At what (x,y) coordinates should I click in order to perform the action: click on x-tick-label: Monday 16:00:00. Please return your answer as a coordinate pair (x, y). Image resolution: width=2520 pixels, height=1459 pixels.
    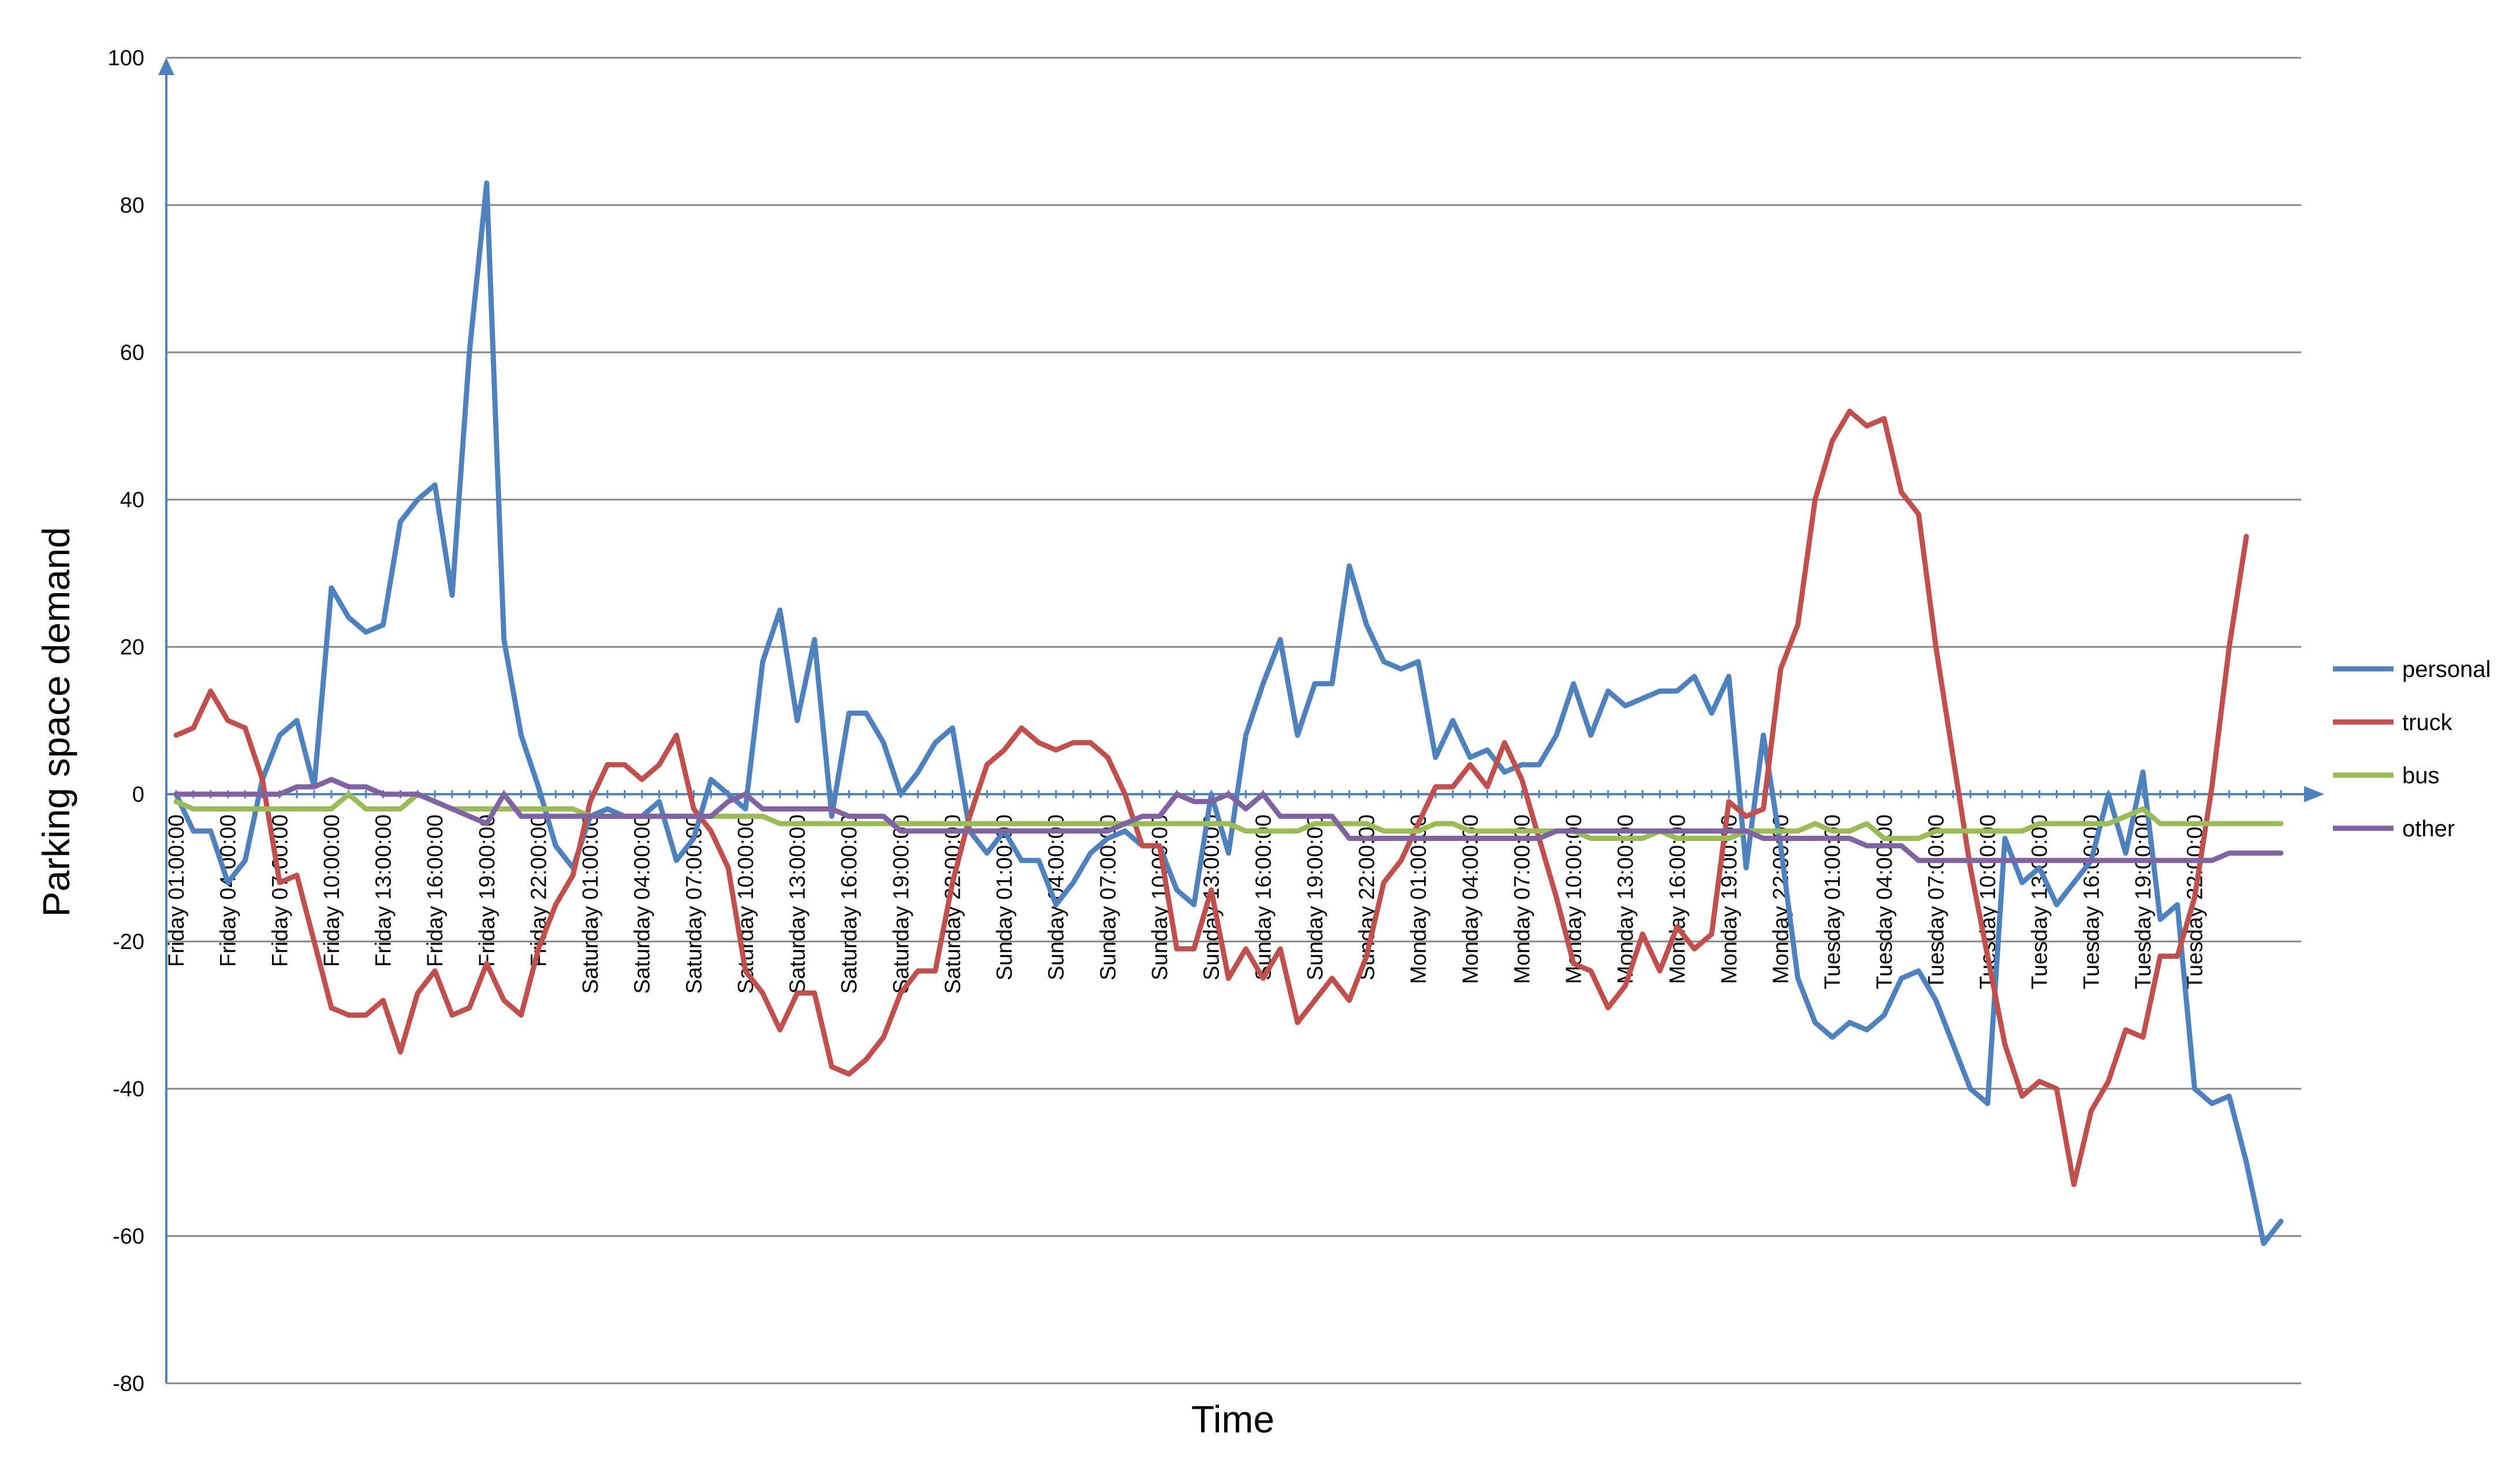
    Looking at the image, I should click on (1678, 899).